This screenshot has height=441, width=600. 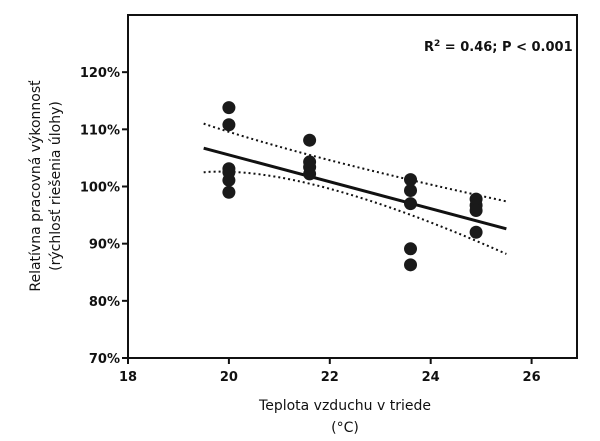 What do you see at coordinates (229, 377) in the screenshot?
I see `x-tick-label: 20` at bounding box center [229, 377].